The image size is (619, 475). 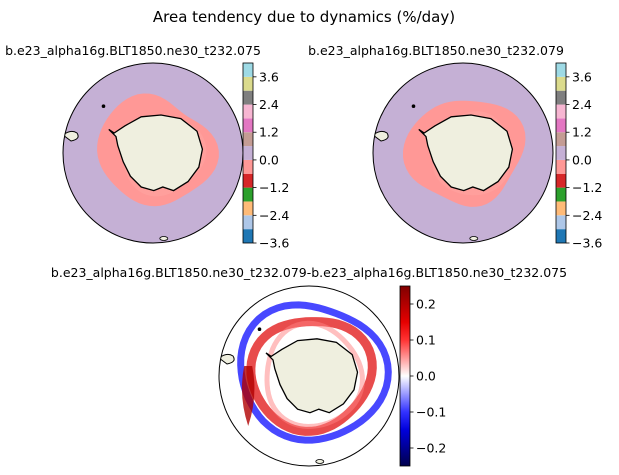 I want to click on panel-2-map, so click(x=463, y=153).